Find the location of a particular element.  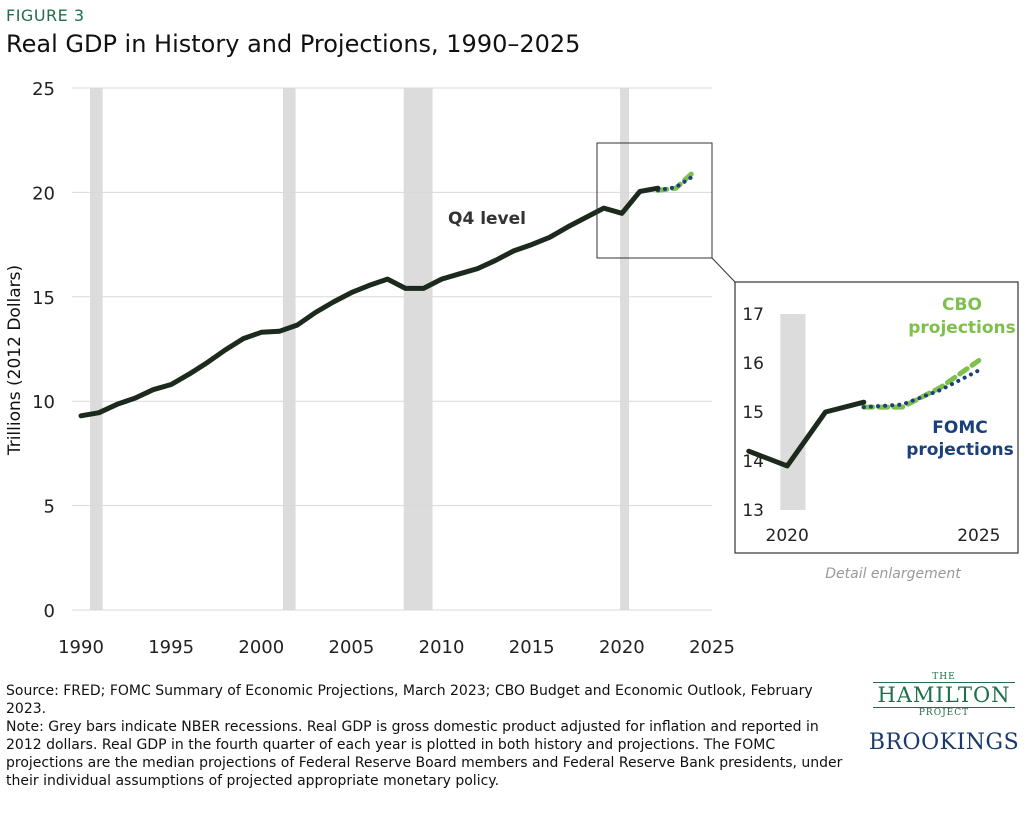

inset-y-tick-label: 17 is located at coordinates (753, 315).